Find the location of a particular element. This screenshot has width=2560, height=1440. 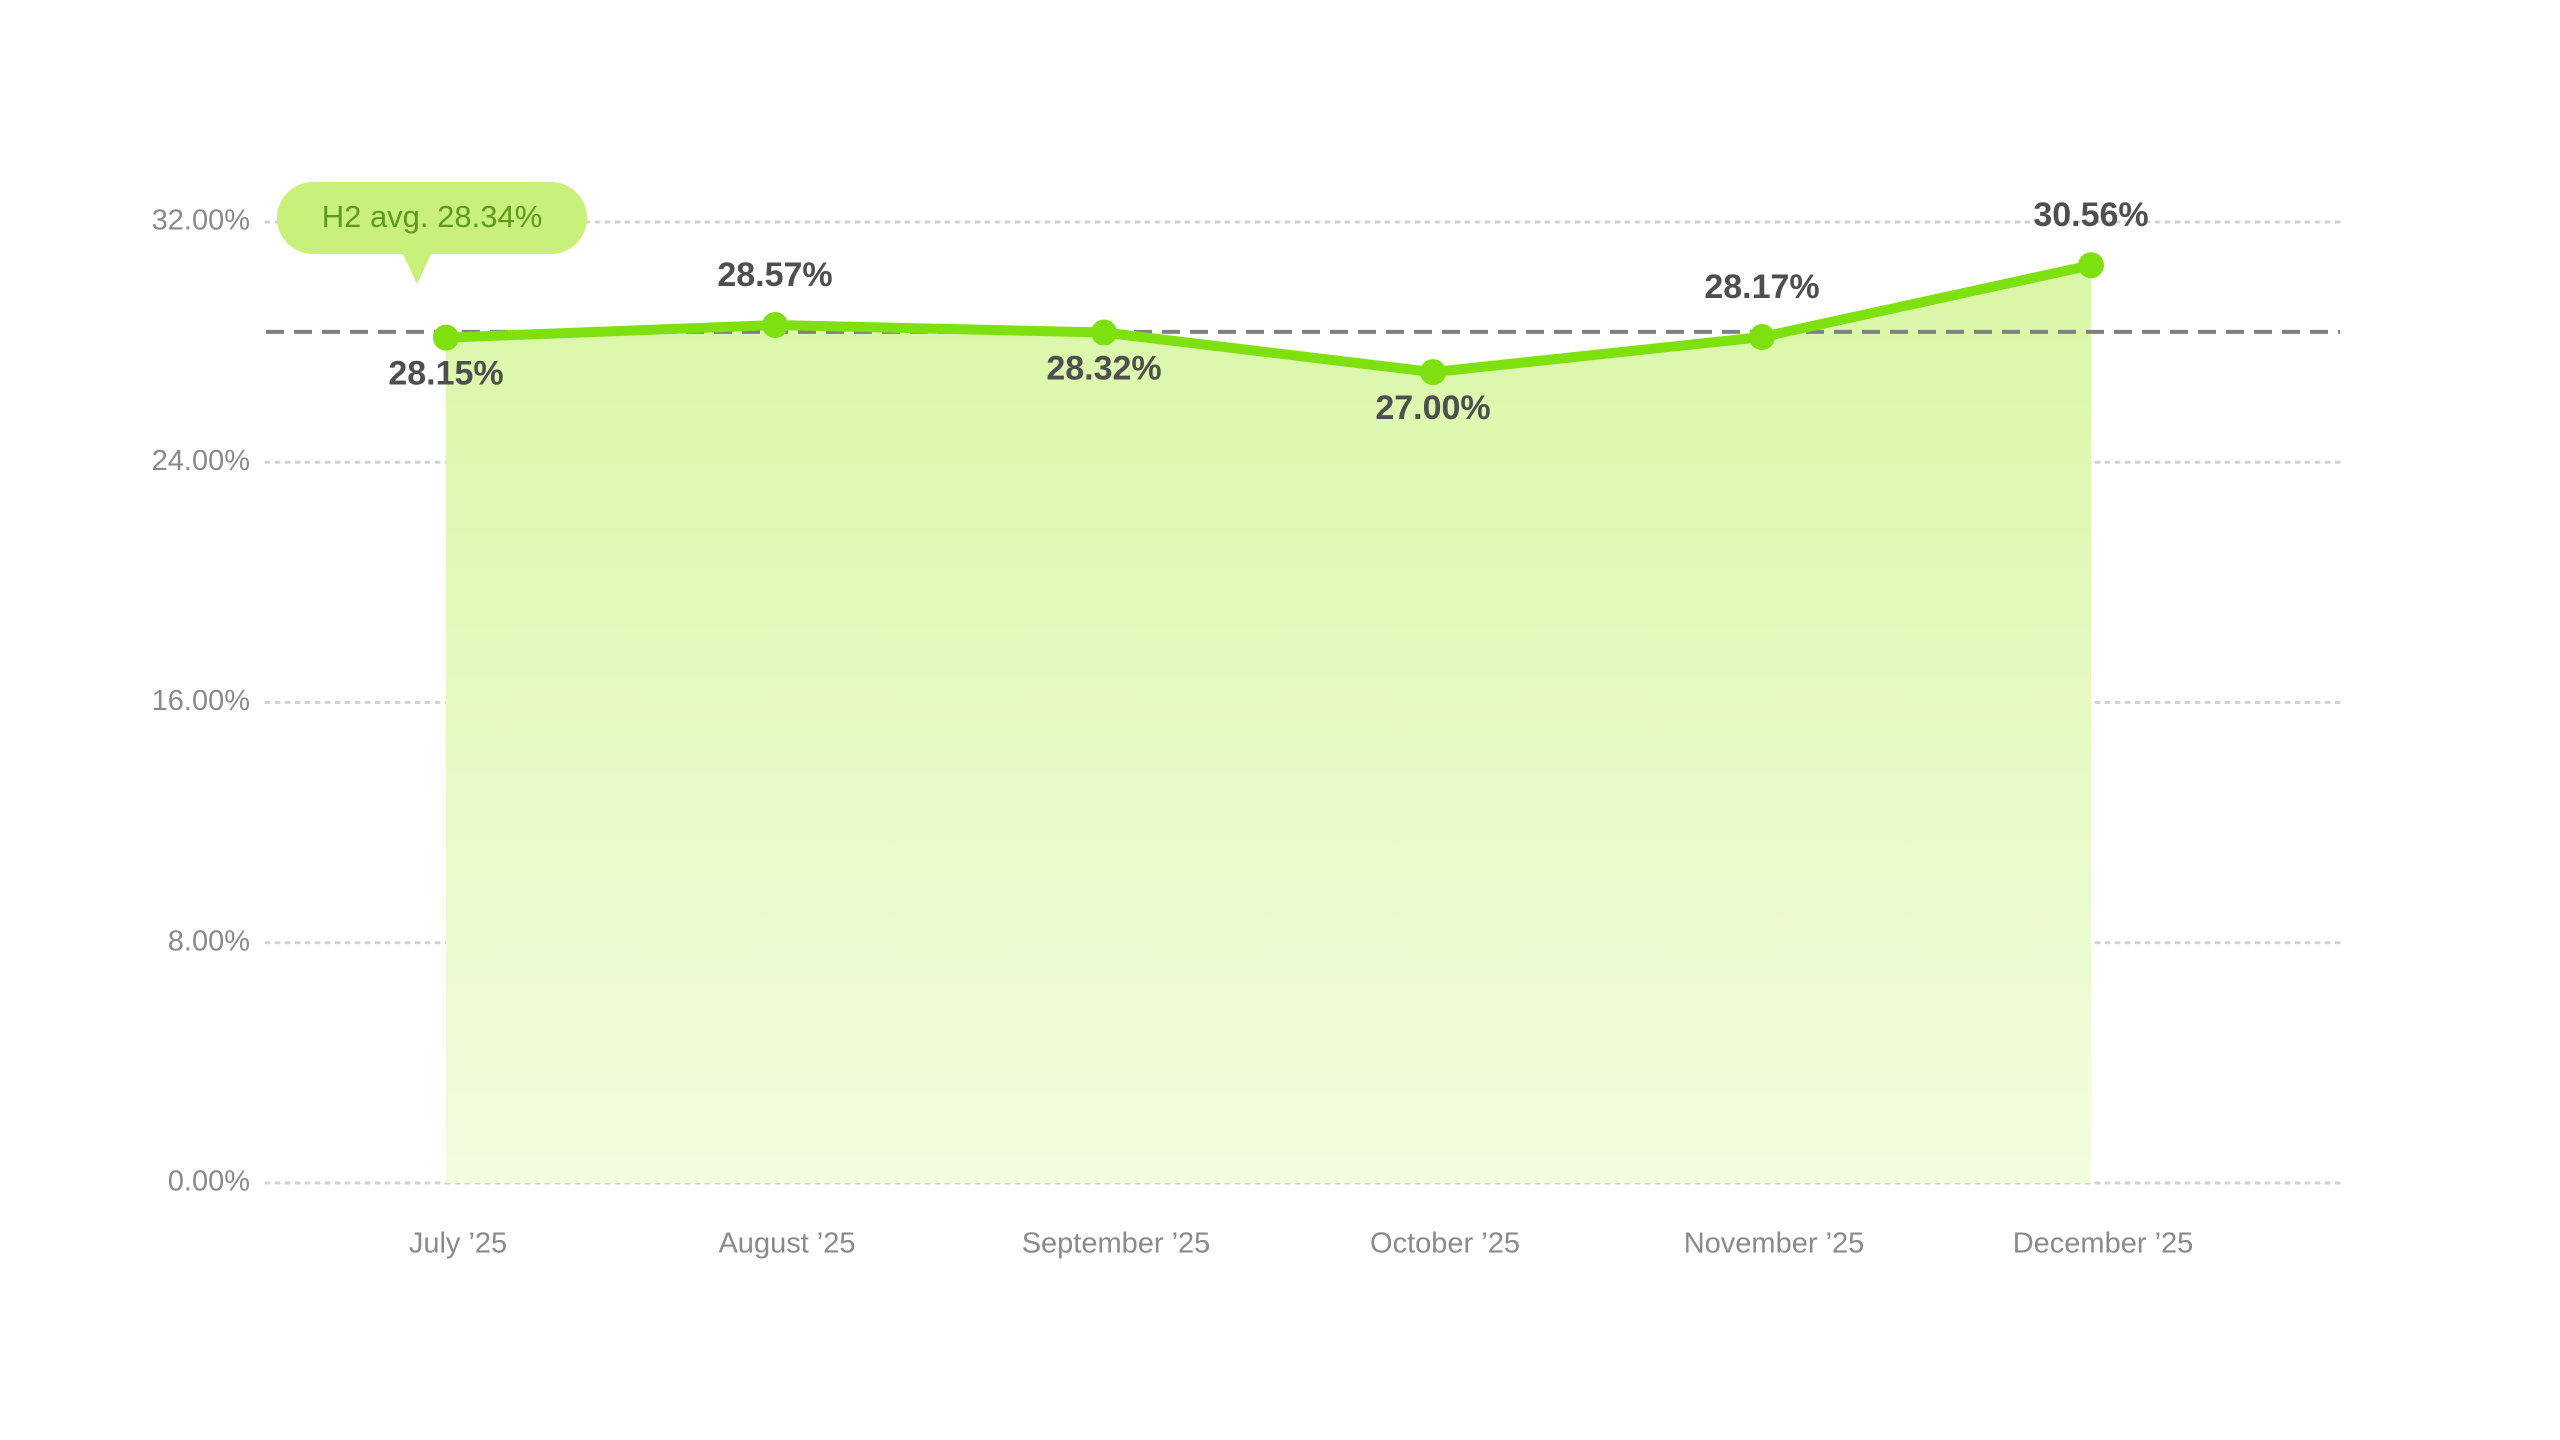

data-label: 28.32% is located at coordinates (1103, 368).